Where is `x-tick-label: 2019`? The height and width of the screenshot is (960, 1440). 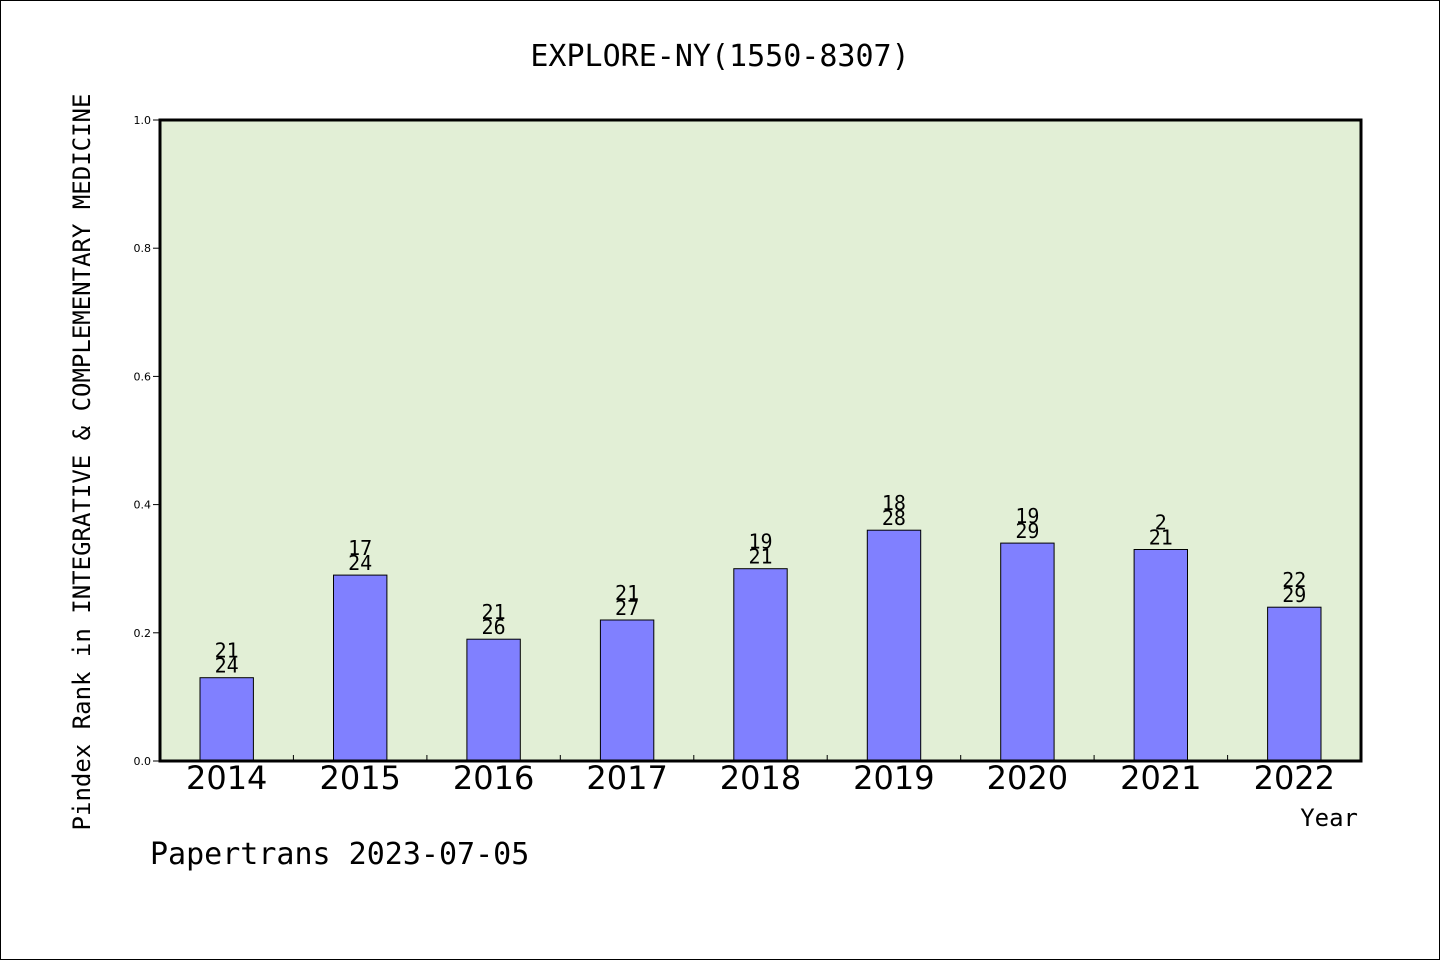
x-tick-label: 2019 is located at coordinates (893, 778).